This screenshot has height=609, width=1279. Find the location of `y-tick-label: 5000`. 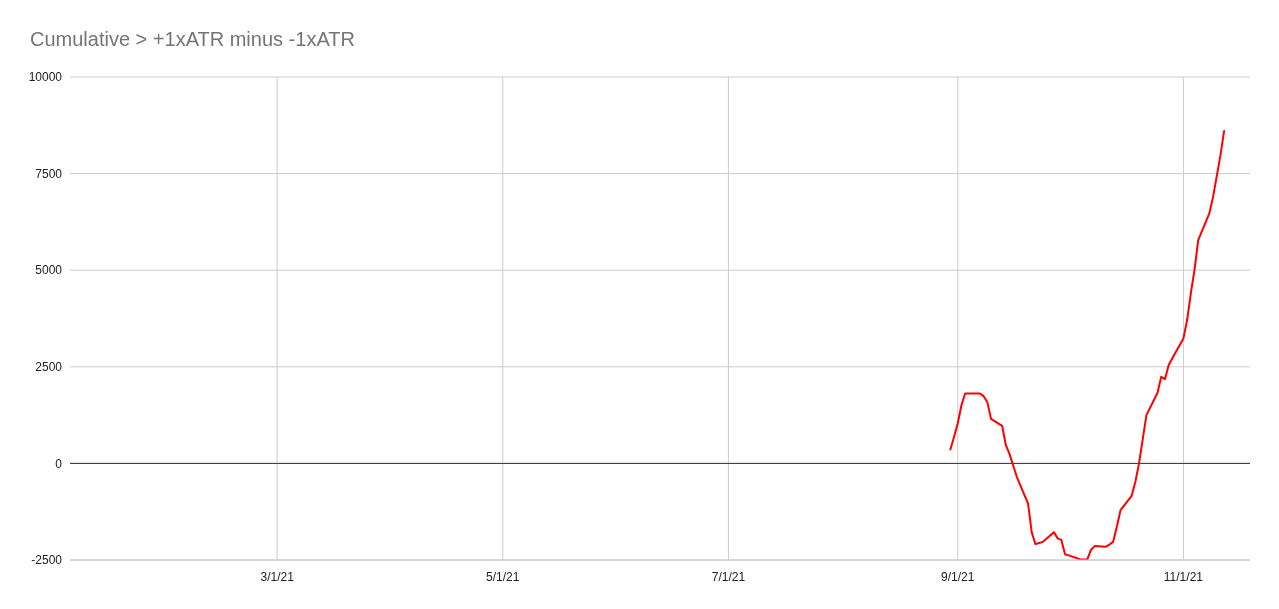

y-tick-label: 5000 is located at coordinates (49, 270).